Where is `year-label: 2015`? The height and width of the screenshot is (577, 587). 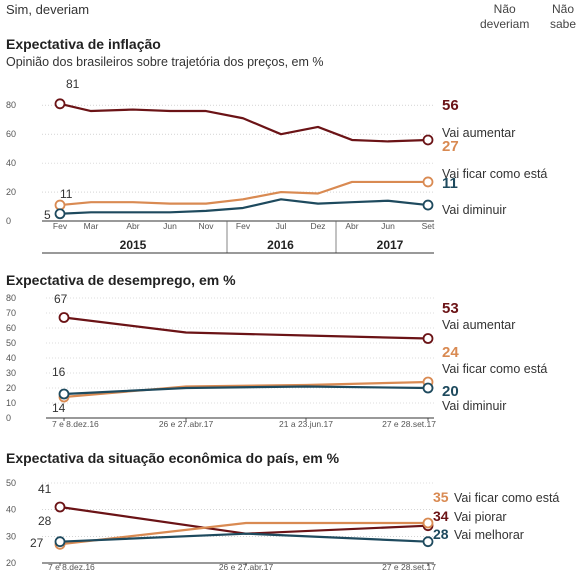
year-label: 2015 is located at coordinates (133, 245).